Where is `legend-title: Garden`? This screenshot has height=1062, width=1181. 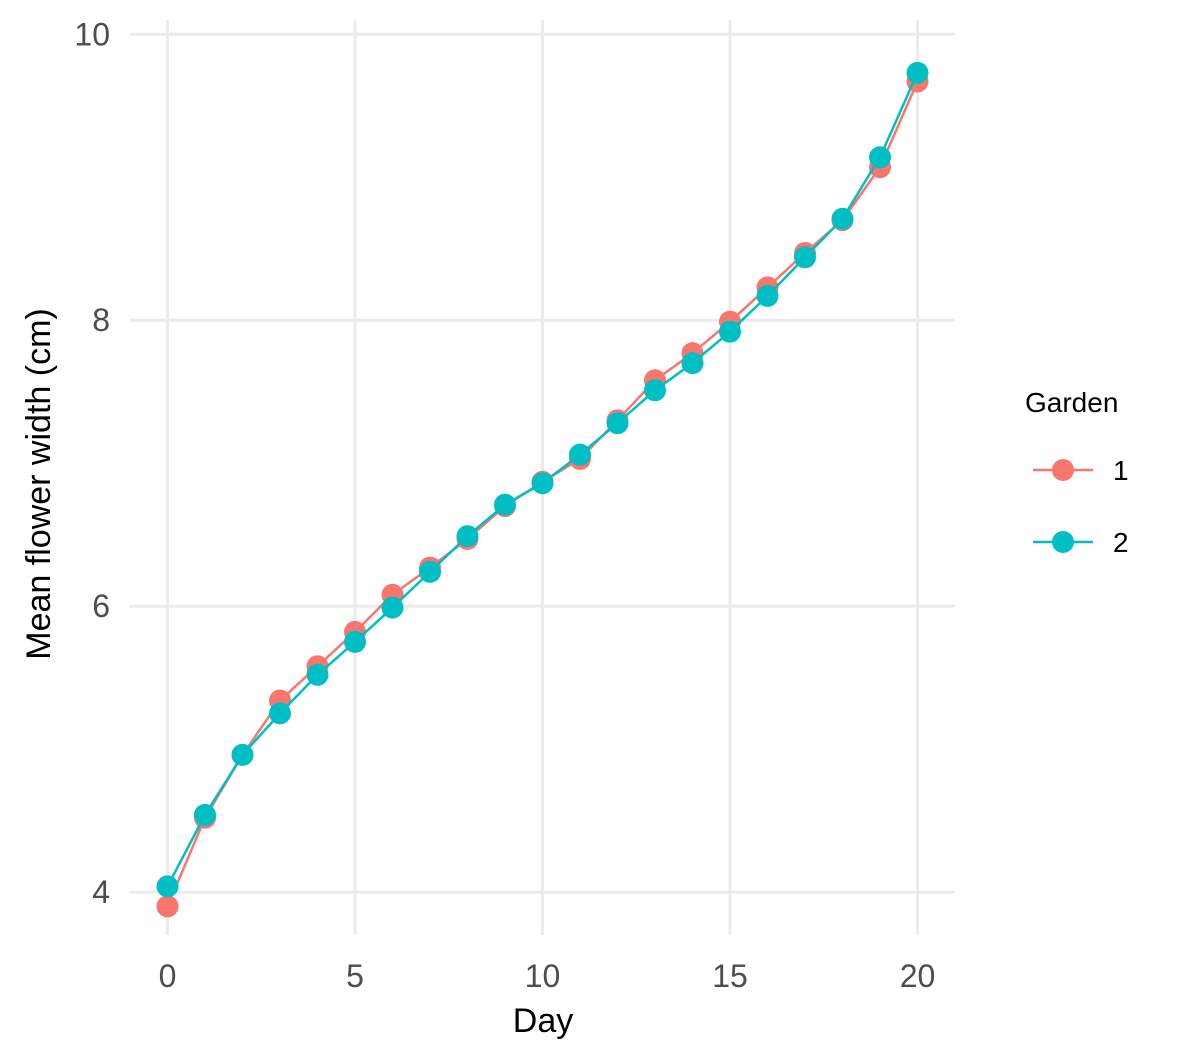 legend-title: Garden is located at coordinates (1071, 402).